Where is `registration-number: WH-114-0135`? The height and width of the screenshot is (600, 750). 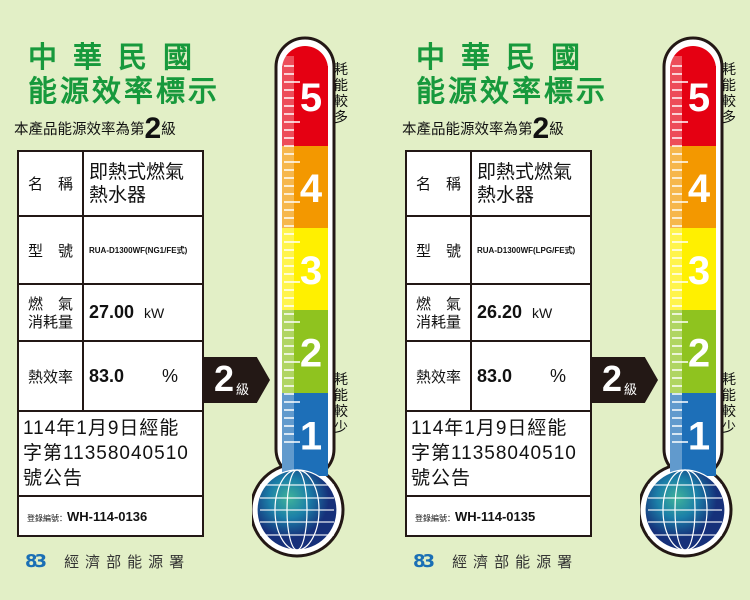 registration-number: WH-114-0135 is located at coordinates (495, 516).